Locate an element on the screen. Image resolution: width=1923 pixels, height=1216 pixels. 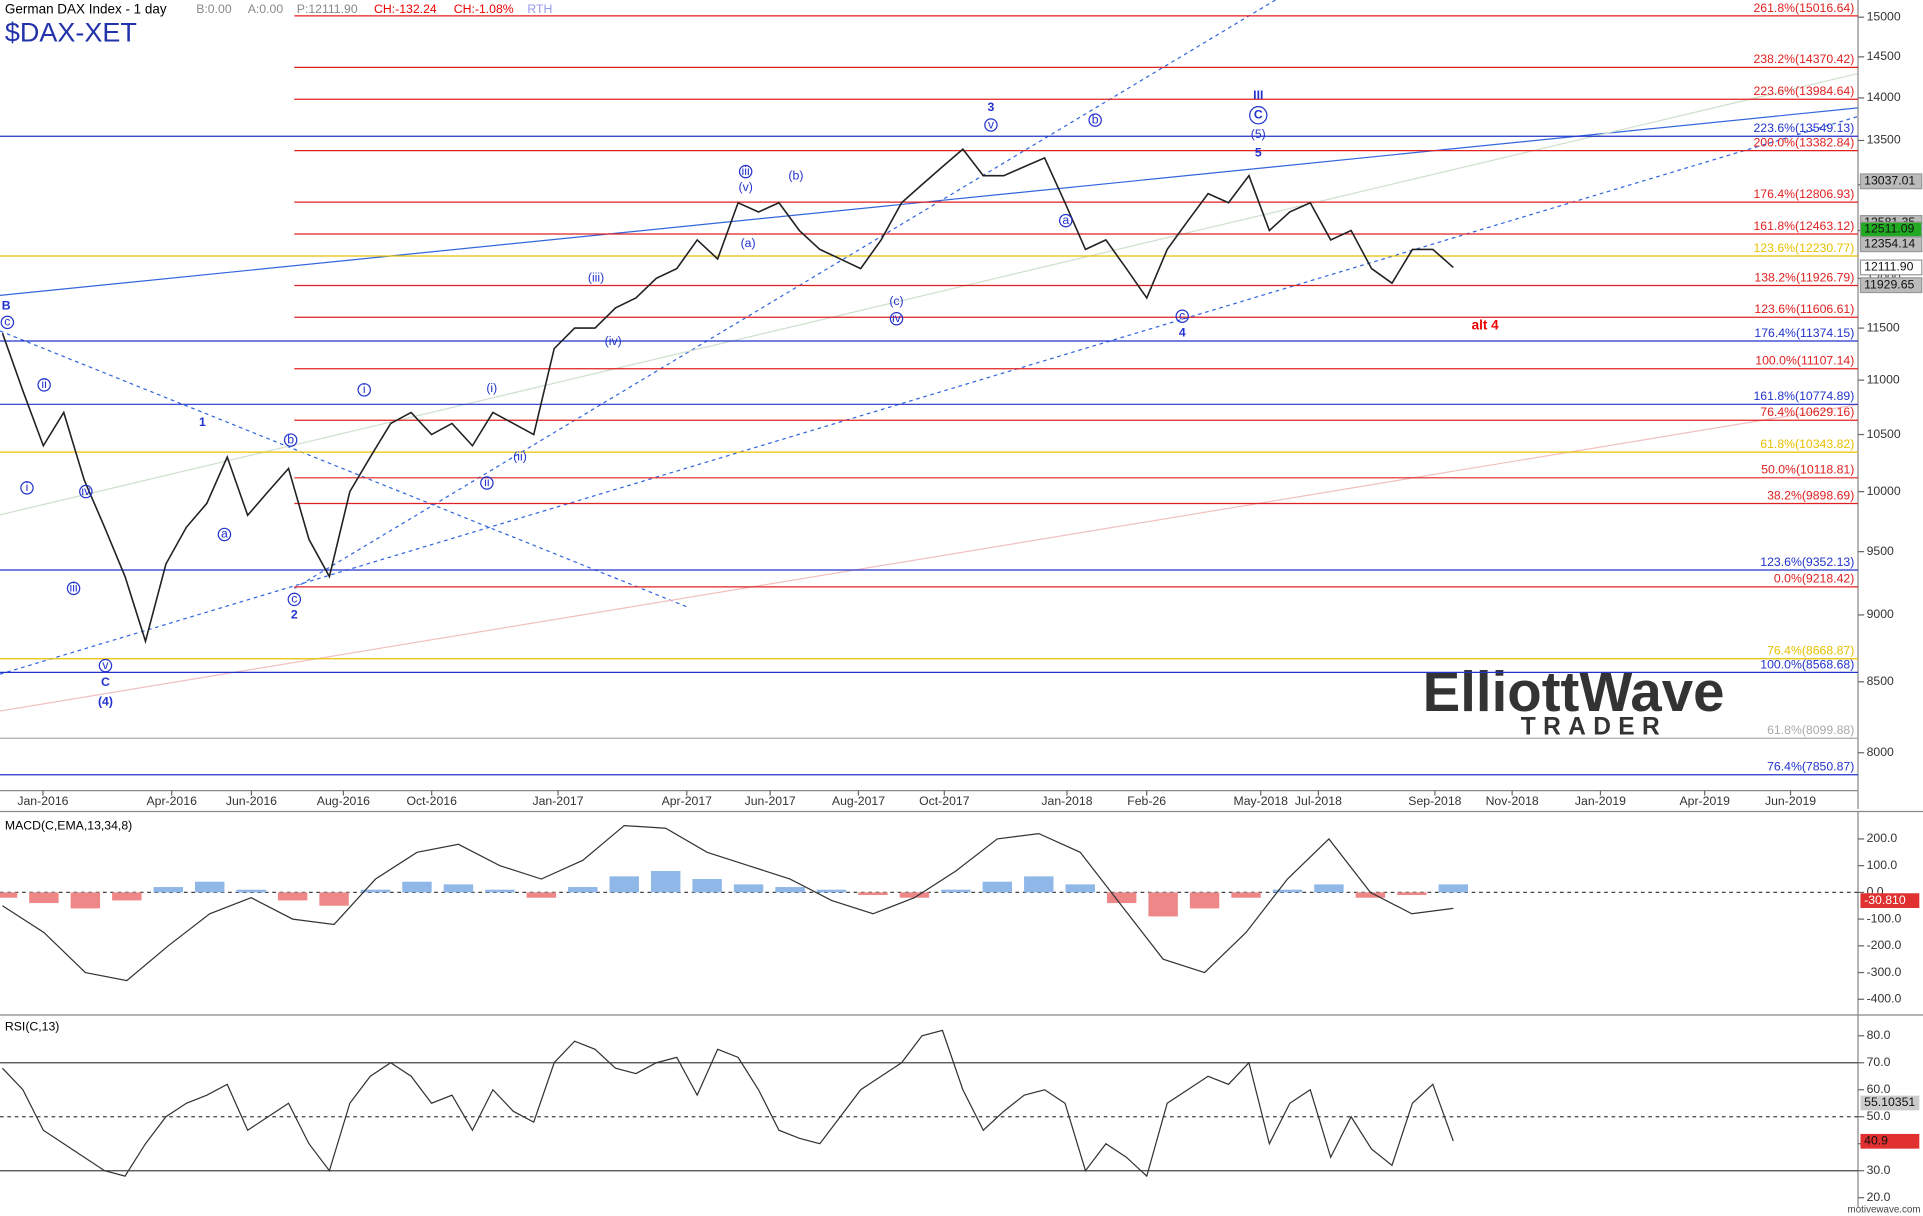
x-tick-label: Jun-2019 is located at coordinates (1790, 801).